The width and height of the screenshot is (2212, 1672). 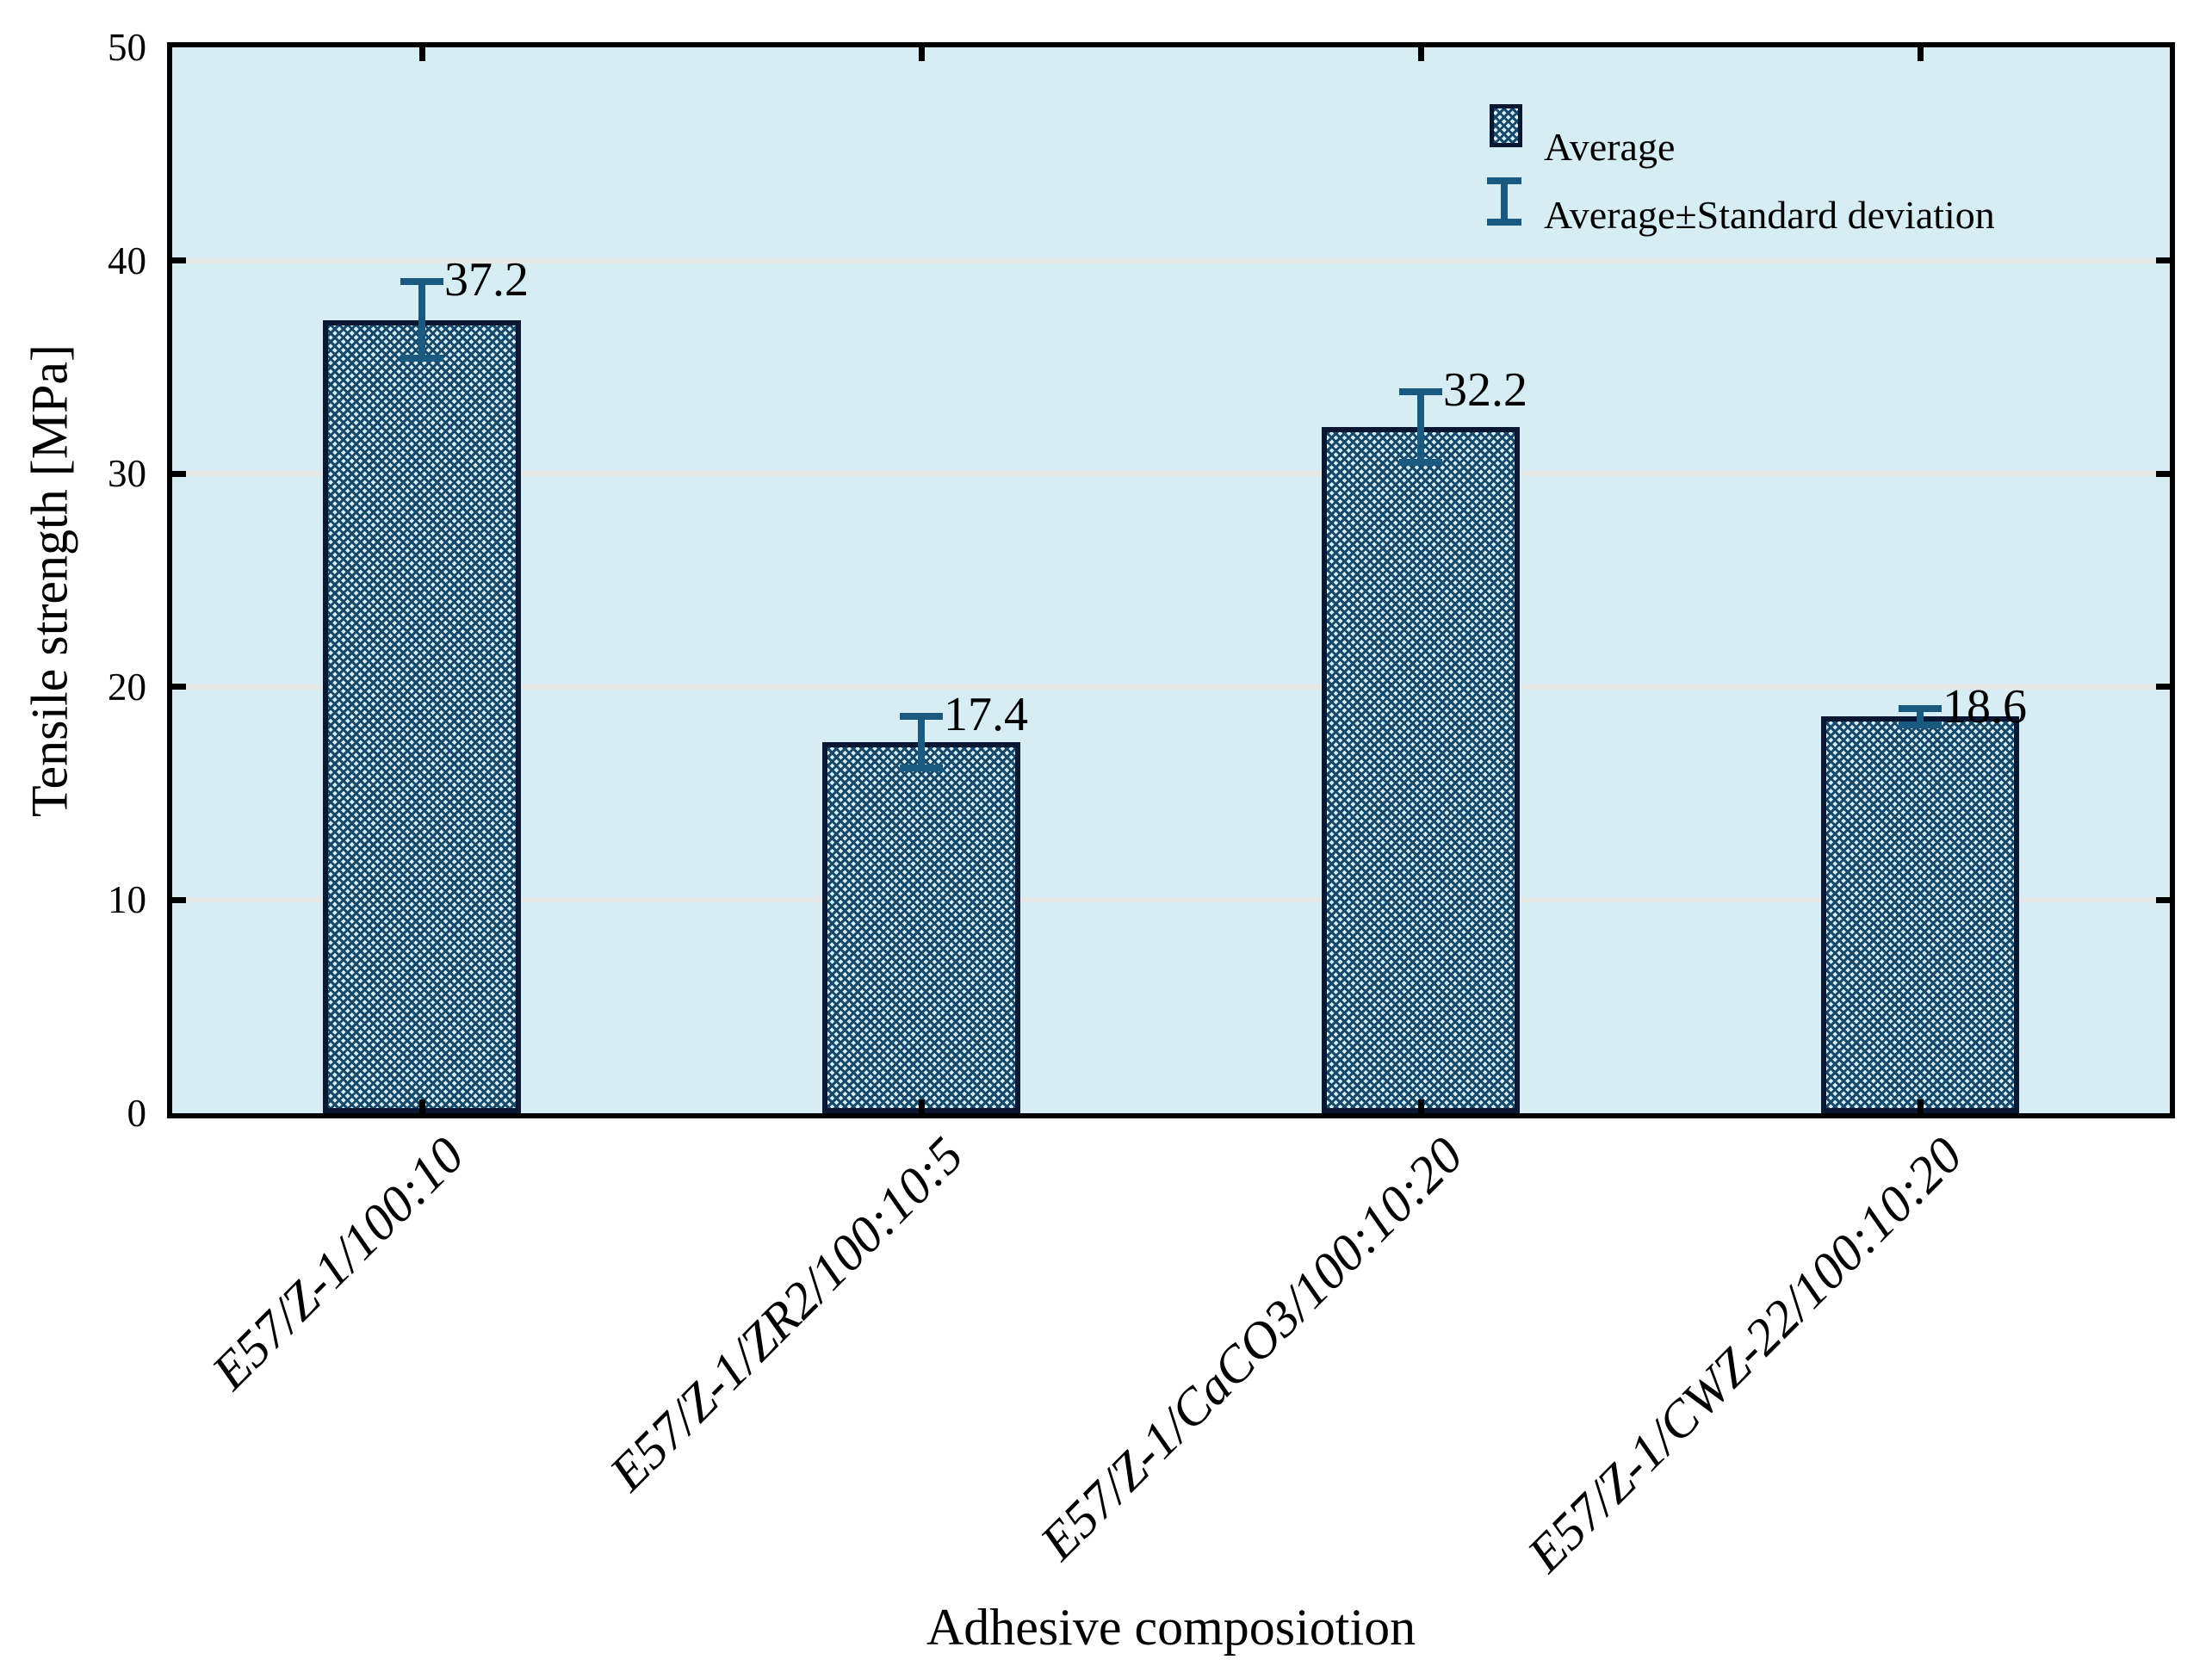 What do you see at coordinates (1769, 215) in the screenshot?
I see `legend-std-deviation-label: Average±Standard deviation` at bounding box center [1769, 215].